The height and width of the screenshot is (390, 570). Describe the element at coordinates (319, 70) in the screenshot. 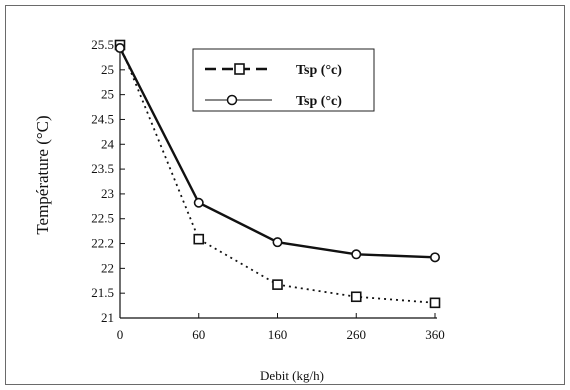

I see `legend-label-0: Tsp (°c)` at that location.